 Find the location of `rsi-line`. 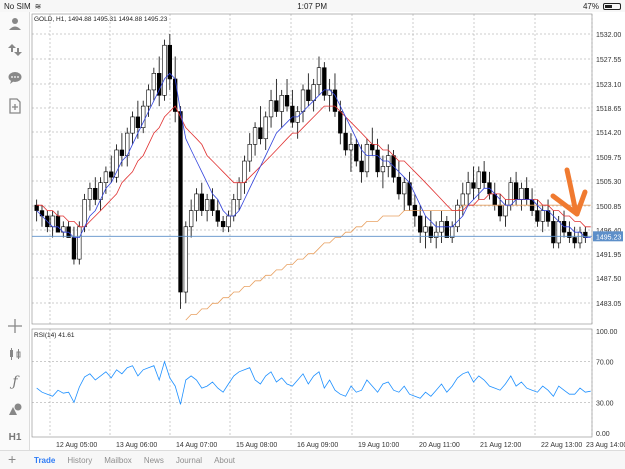

rsi-line is located at coordinates (313, 382).